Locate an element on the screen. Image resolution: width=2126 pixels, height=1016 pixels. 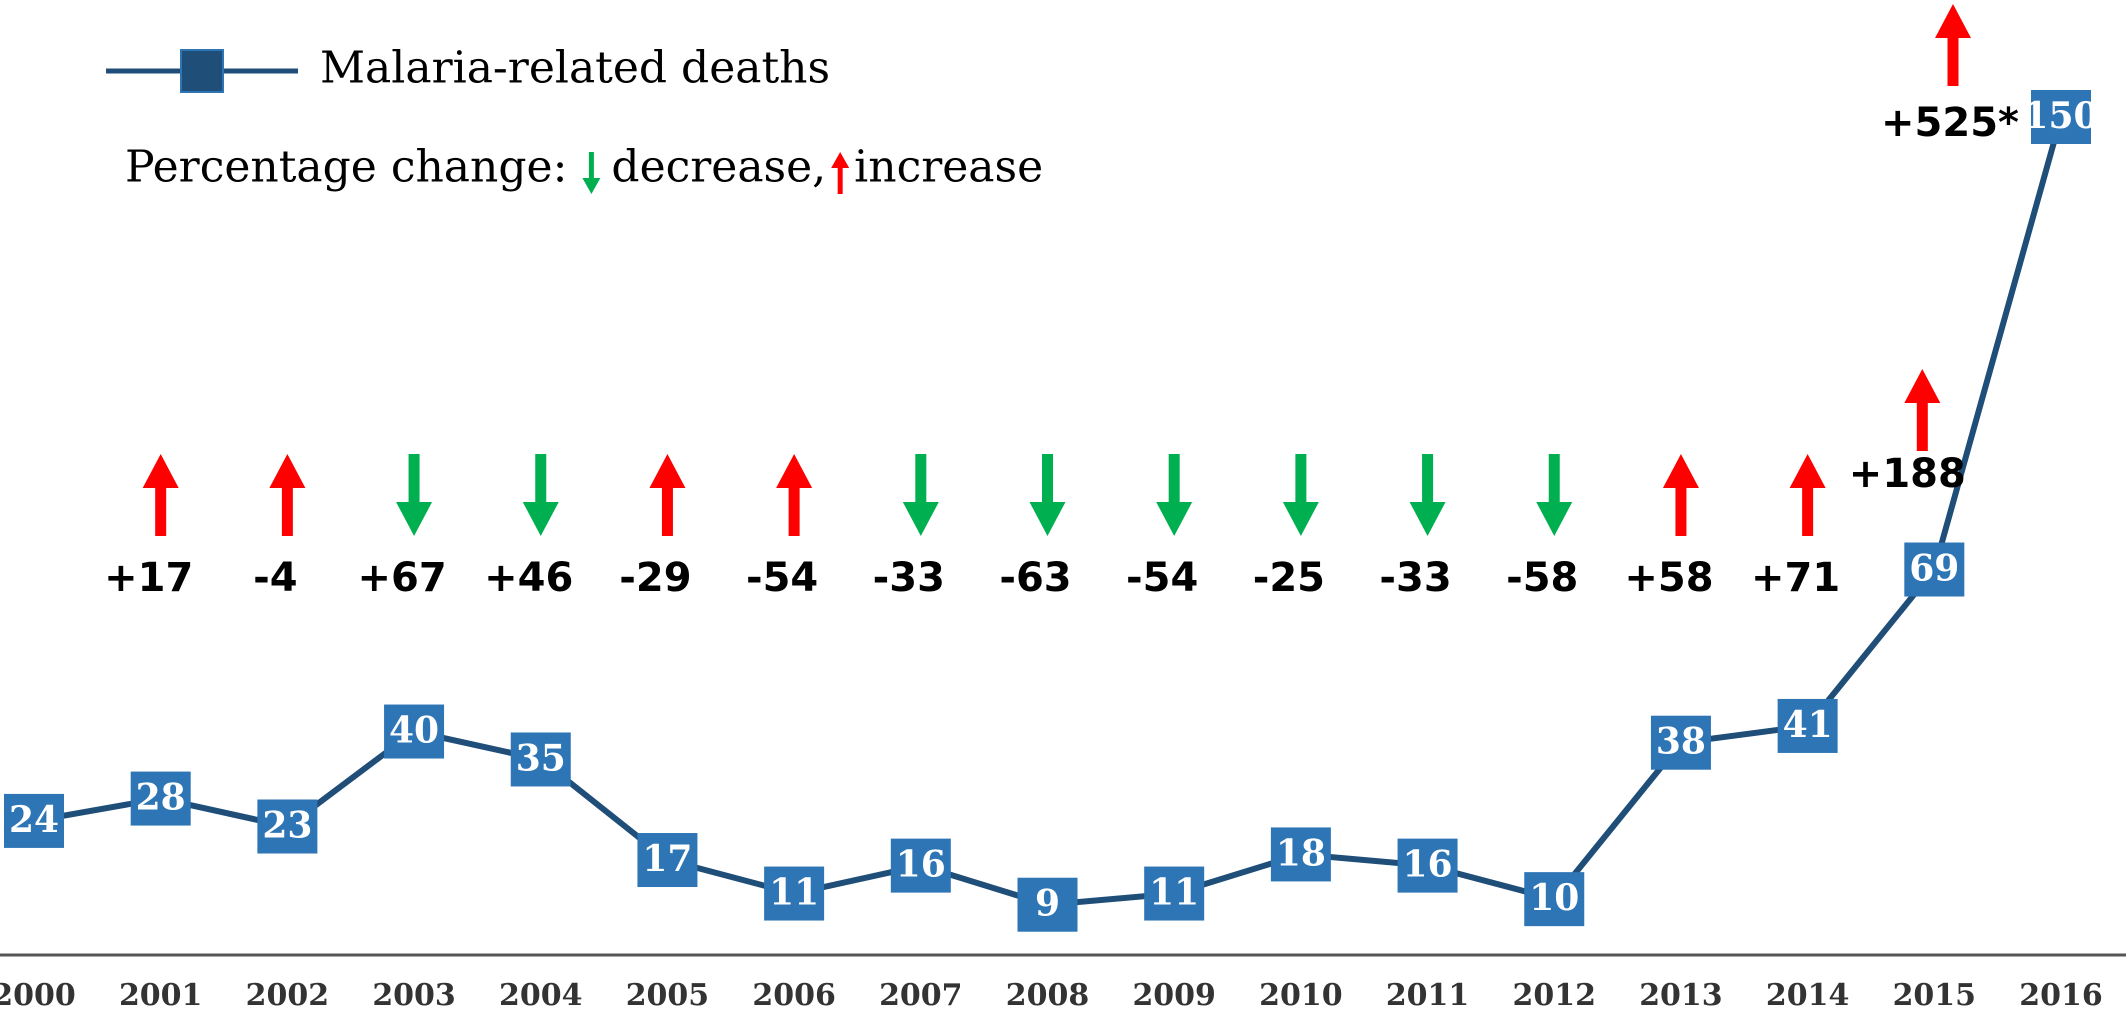
data-label: 150 is located at coordinates (2060, 116).